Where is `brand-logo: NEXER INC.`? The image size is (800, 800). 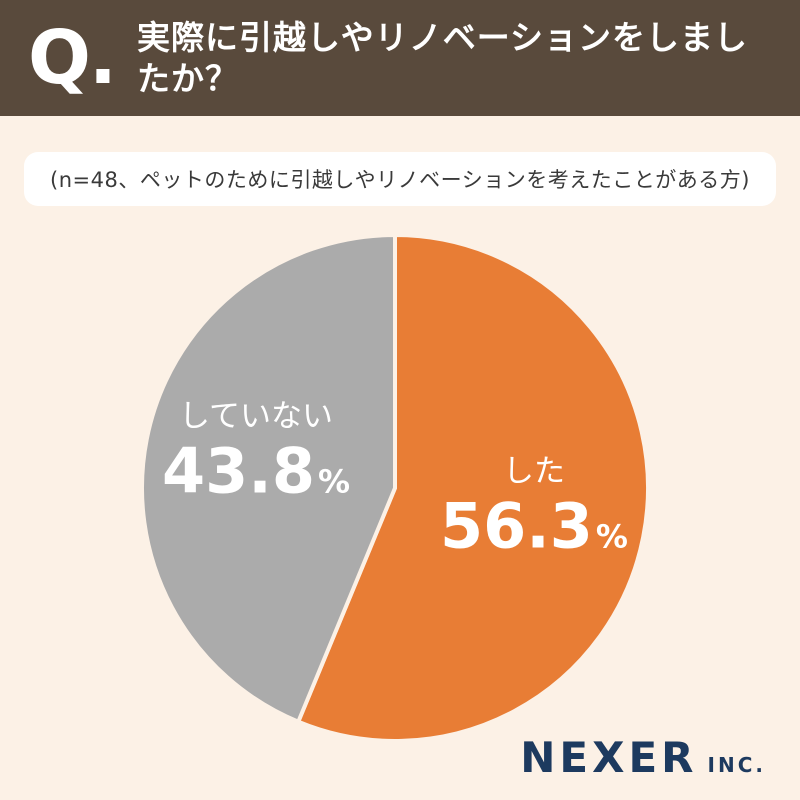
brand-logo: NEXER INC. is located at coordinates (643, 757).